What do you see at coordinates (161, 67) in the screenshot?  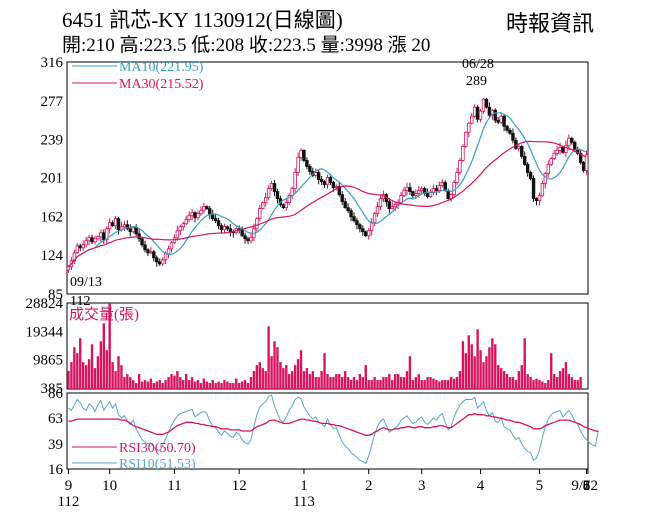 I see `legend-ma10: MA10(221.95)` at bounding box center [161, 67].